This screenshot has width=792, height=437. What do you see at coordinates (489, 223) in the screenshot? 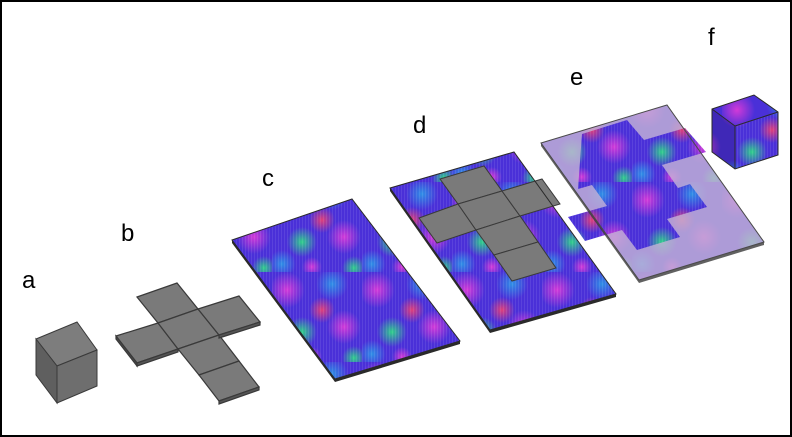
I see `gray-cross-cutout` at bounding box center [489, 223].